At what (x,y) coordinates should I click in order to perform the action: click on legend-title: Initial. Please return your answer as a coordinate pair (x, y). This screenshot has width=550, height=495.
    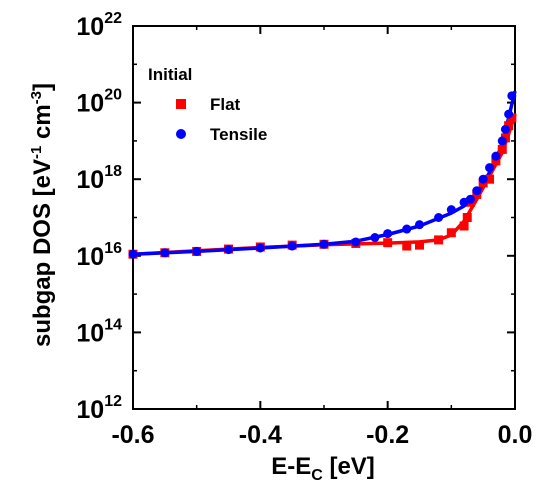
    Looking at the image, I should click on (170, 74).